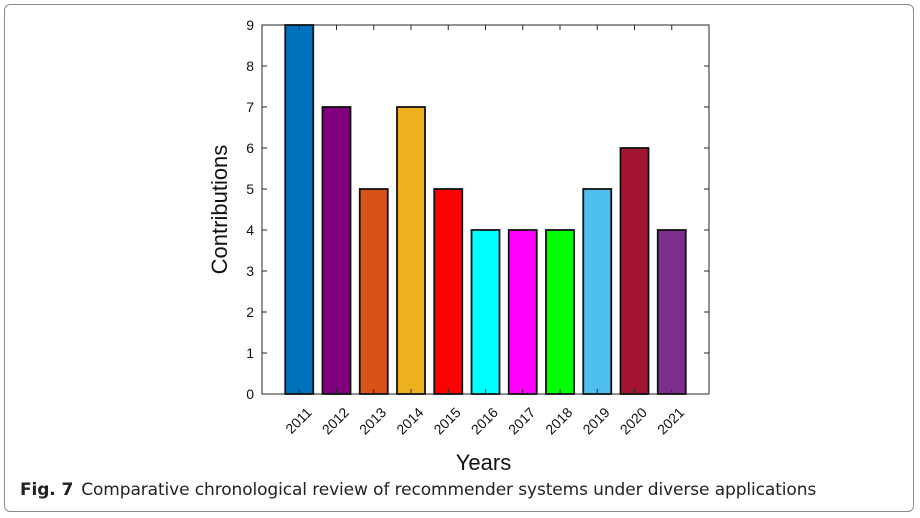  I want to click on y-tick-label: 7, so click(250, 107).